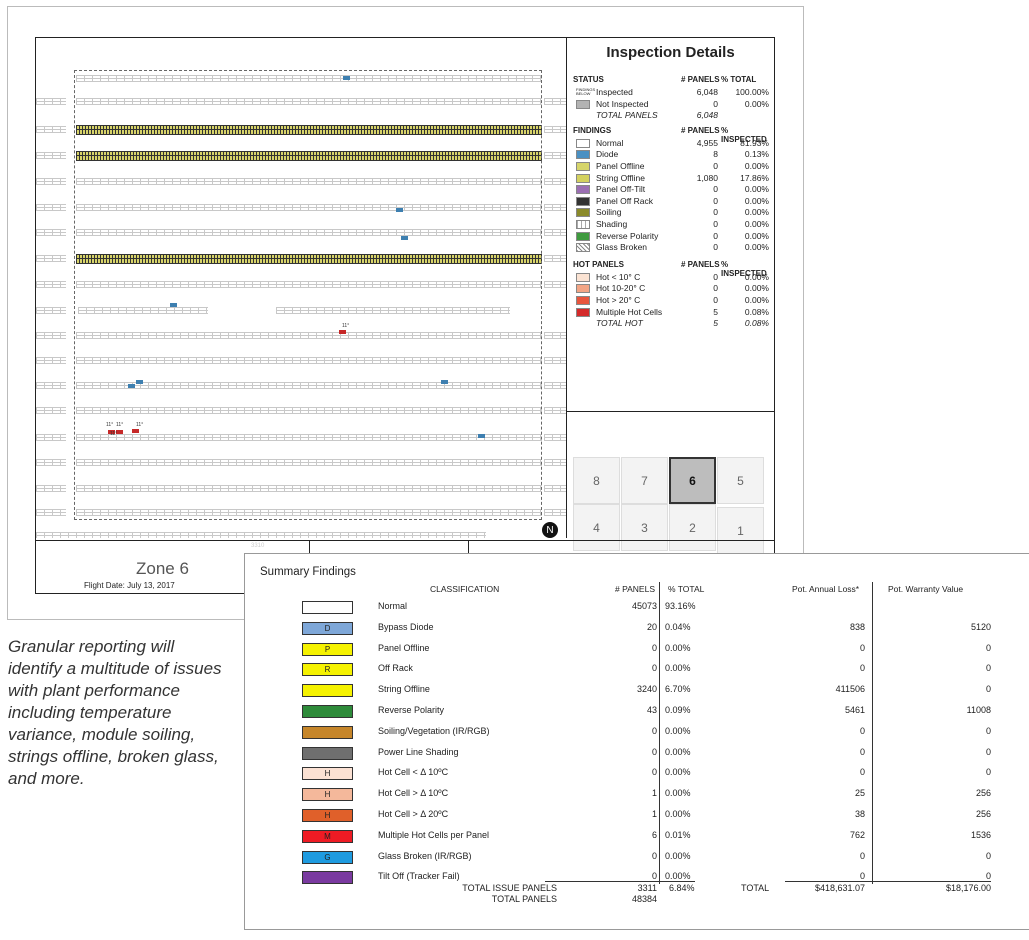 This screenshot has width=1029, height=940. Describe the element at coordinates (637, 795) in the screenshot. I see `summary-row: H Hot Cell > Δ 10ºC 1 0.00% 25 256` at that location.